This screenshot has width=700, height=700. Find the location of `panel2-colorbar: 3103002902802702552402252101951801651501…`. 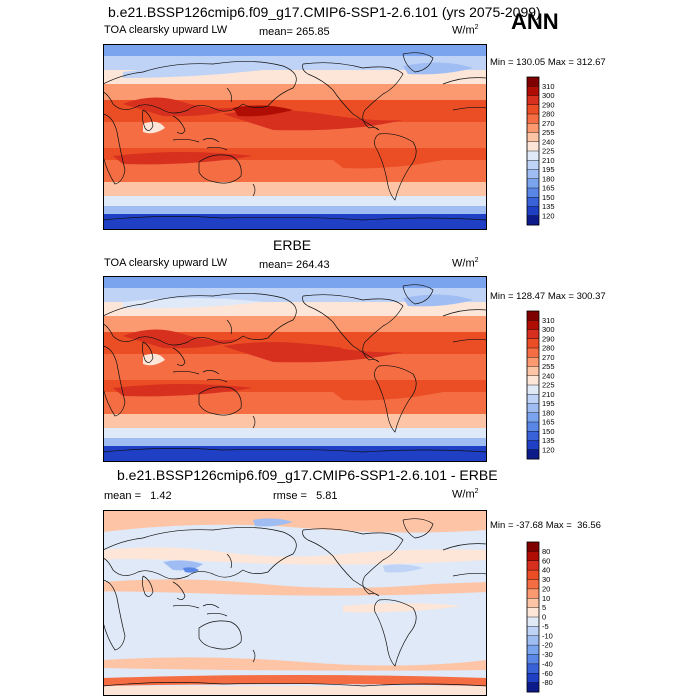

panel2-colorbar: 3103002902802702552402252101951801651501… is located at coordinates (540, 385).